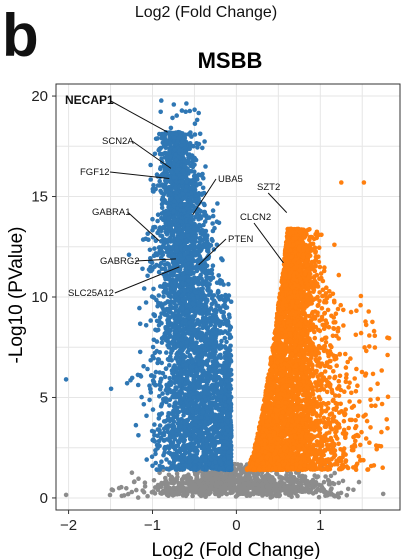 Image resolution: width=412 pixels, height=559 pixels. Describe the element at coordinates (230, 60) in the screenshot. I see `chart-title: MSBB` at that location.